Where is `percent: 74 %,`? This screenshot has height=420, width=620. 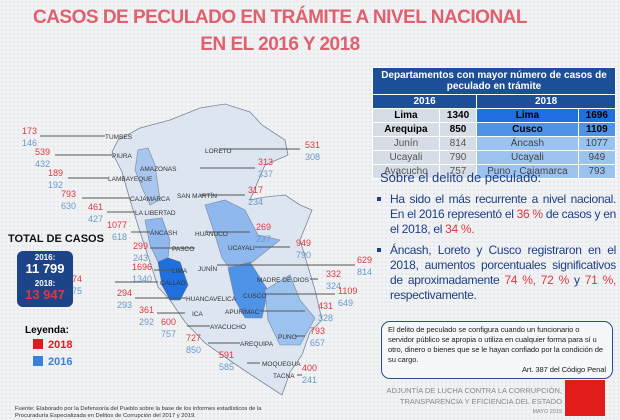 percent: 74 %, is located at coordinates (520, 280).